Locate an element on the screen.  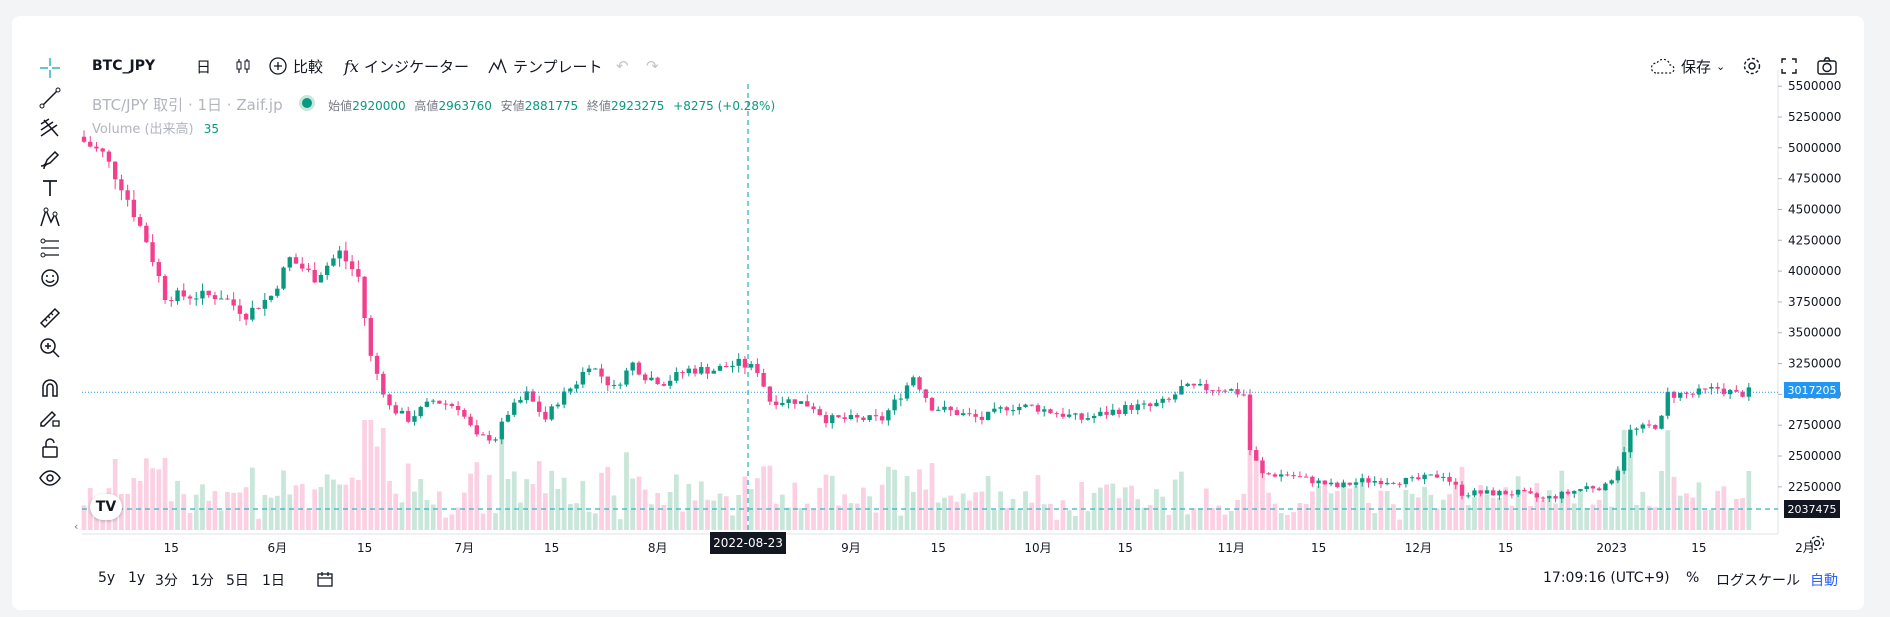
indicators-button: fx インジケーター is located at coordinates (406, 66).